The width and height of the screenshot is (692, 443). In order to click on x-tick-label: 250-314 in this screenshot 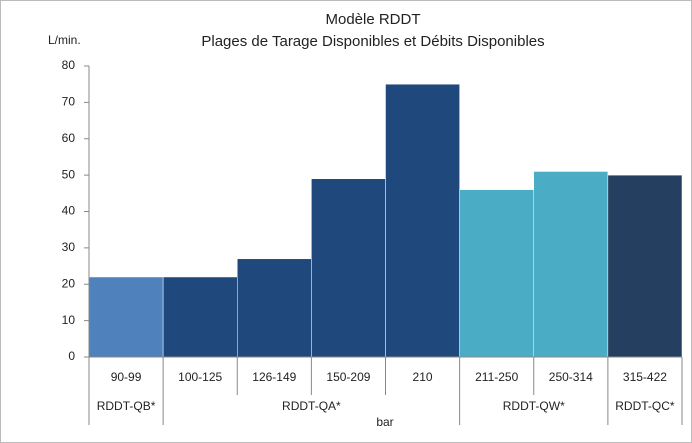, I will do `click(571, 377)`.